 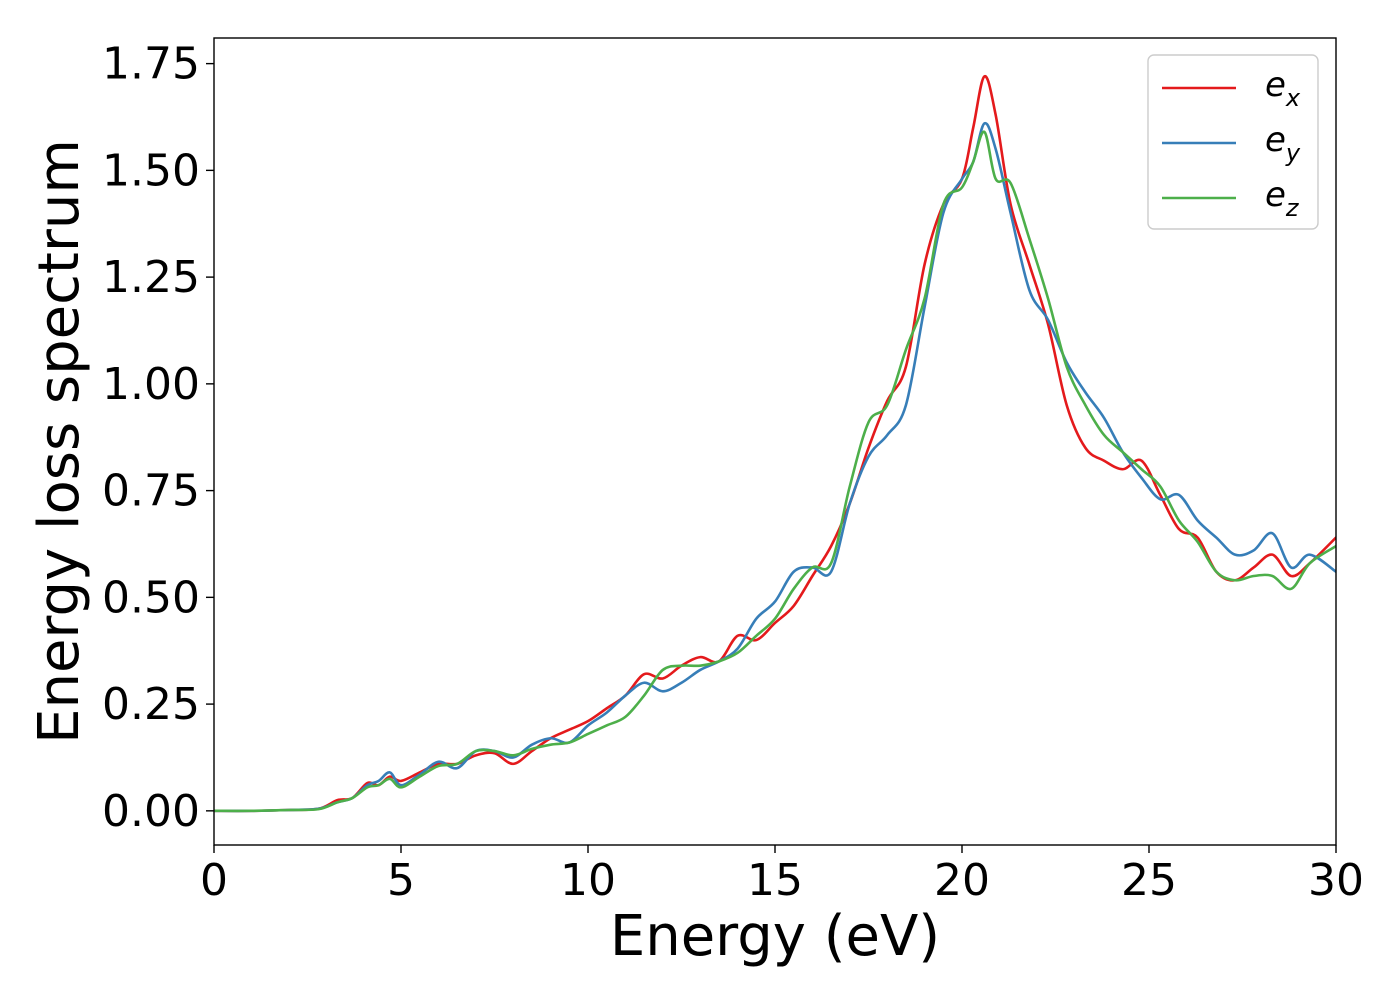 What do you see at coordinates (151, 170) in the screenshot?
I see `y-tick-label: 1.50` at bounding box center [151, 170].